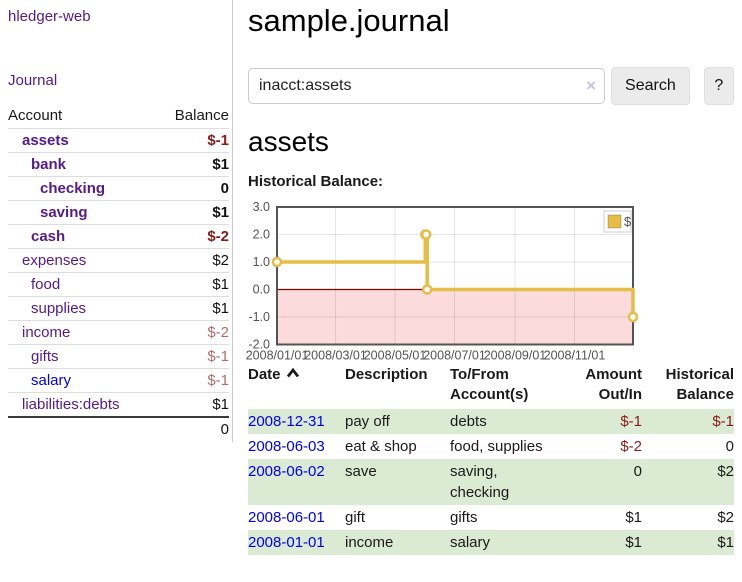 Image resolution: width=742 pixels, height=582 pixels. What do you see at coordinates (286, 517) in the screenshot?
I see `transaction-date-link: 2008-06-01` at bounding box center [286, 517].